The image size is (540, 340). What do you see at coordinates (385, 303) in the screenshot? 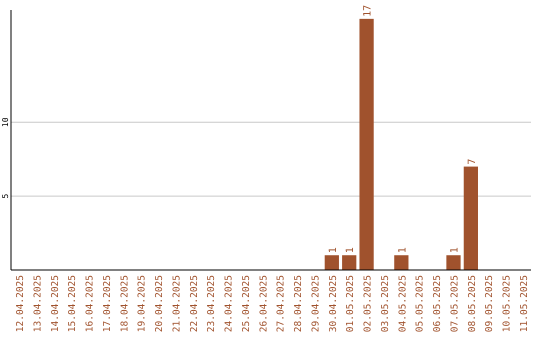
I see `x-tick-label: 03.05.2025` at bounding box center [385, 303].